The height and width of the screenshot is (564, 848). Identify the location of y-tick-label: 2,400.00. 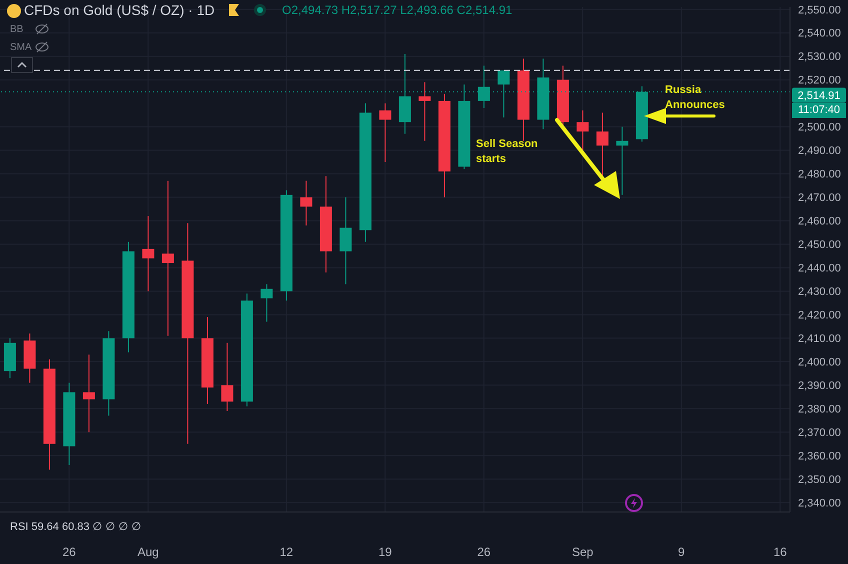
(819, 362).